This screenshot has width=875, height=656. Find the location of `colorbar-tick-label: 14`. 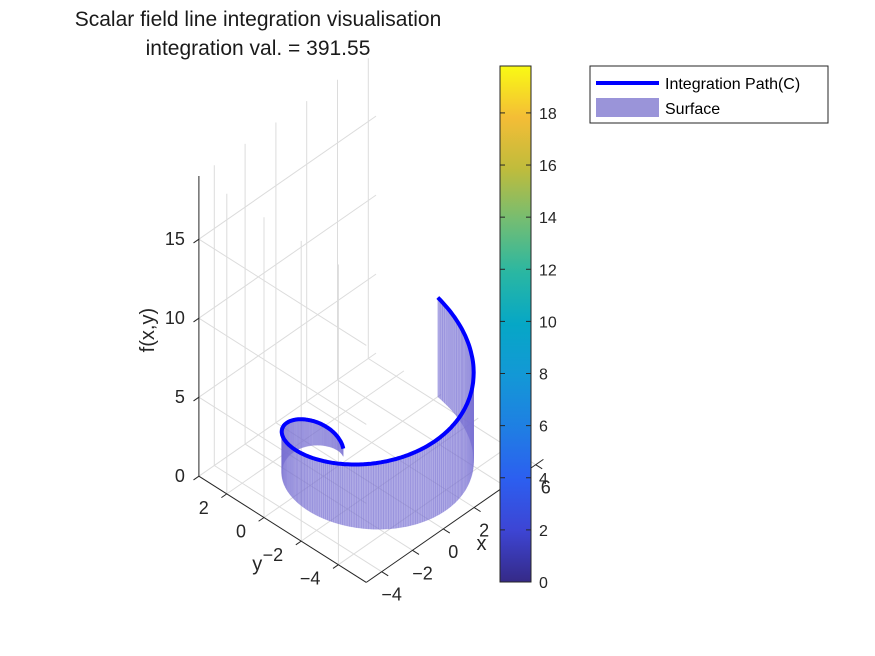

colorbar-tick-label: 14 is located at coordinates (548, 218).